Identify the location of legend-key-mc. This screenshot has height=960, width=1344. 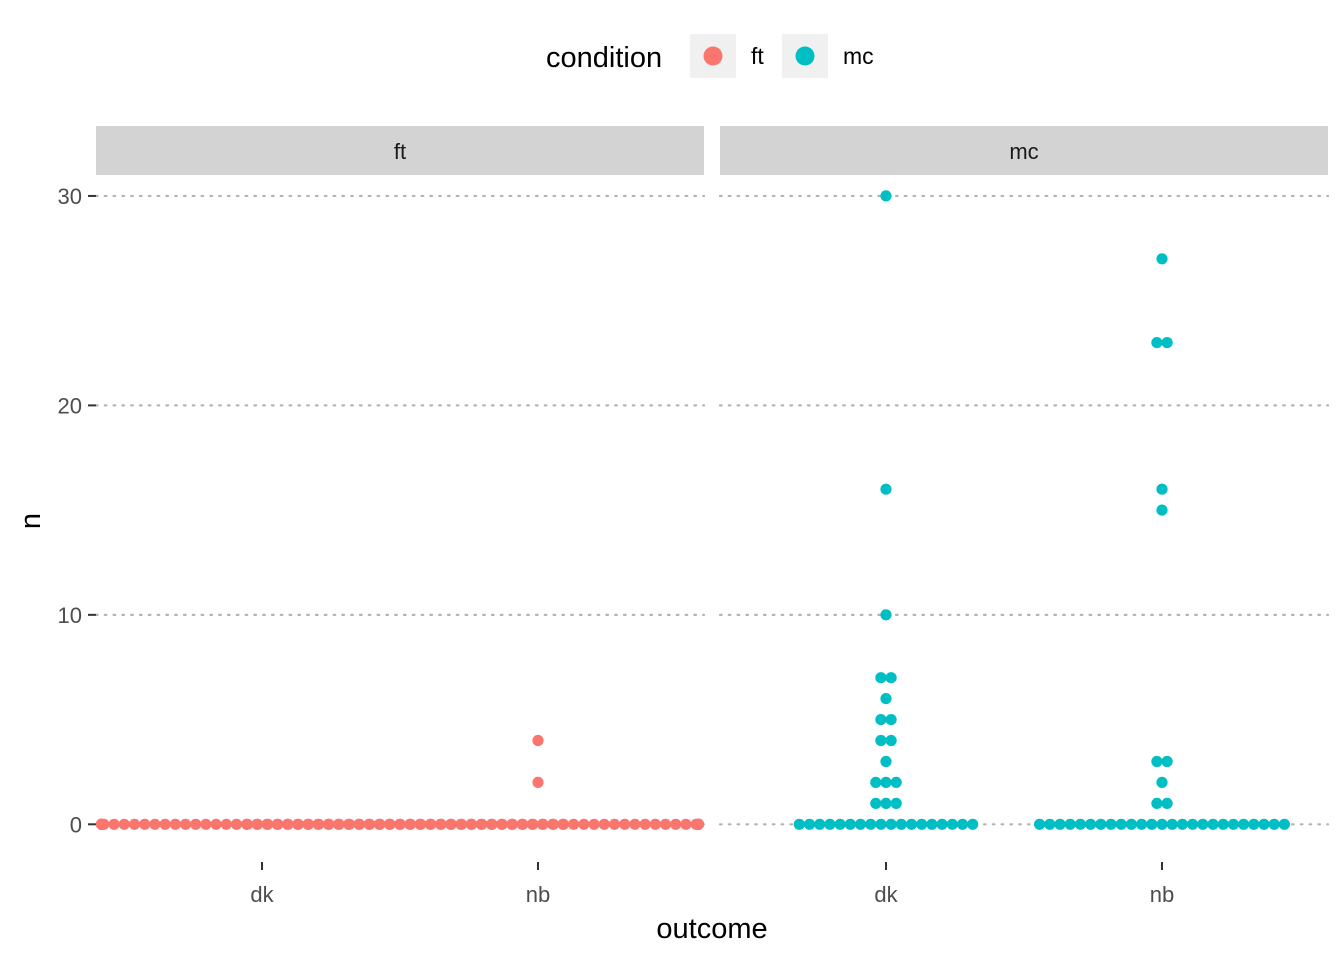
(805, 56).